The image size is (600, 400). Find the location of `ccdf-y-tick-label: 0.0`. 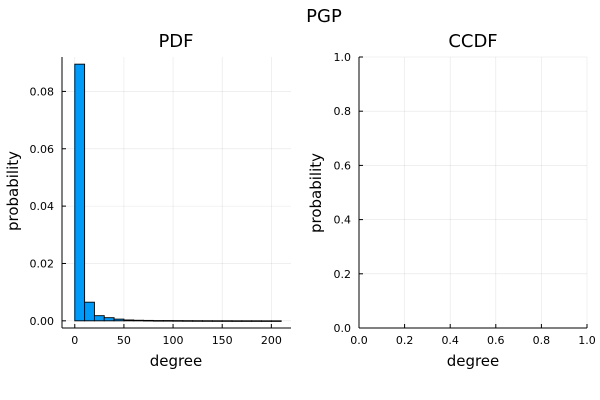

ccdf-y-tick-label: 0.0 is located at coordinates (343, 328).